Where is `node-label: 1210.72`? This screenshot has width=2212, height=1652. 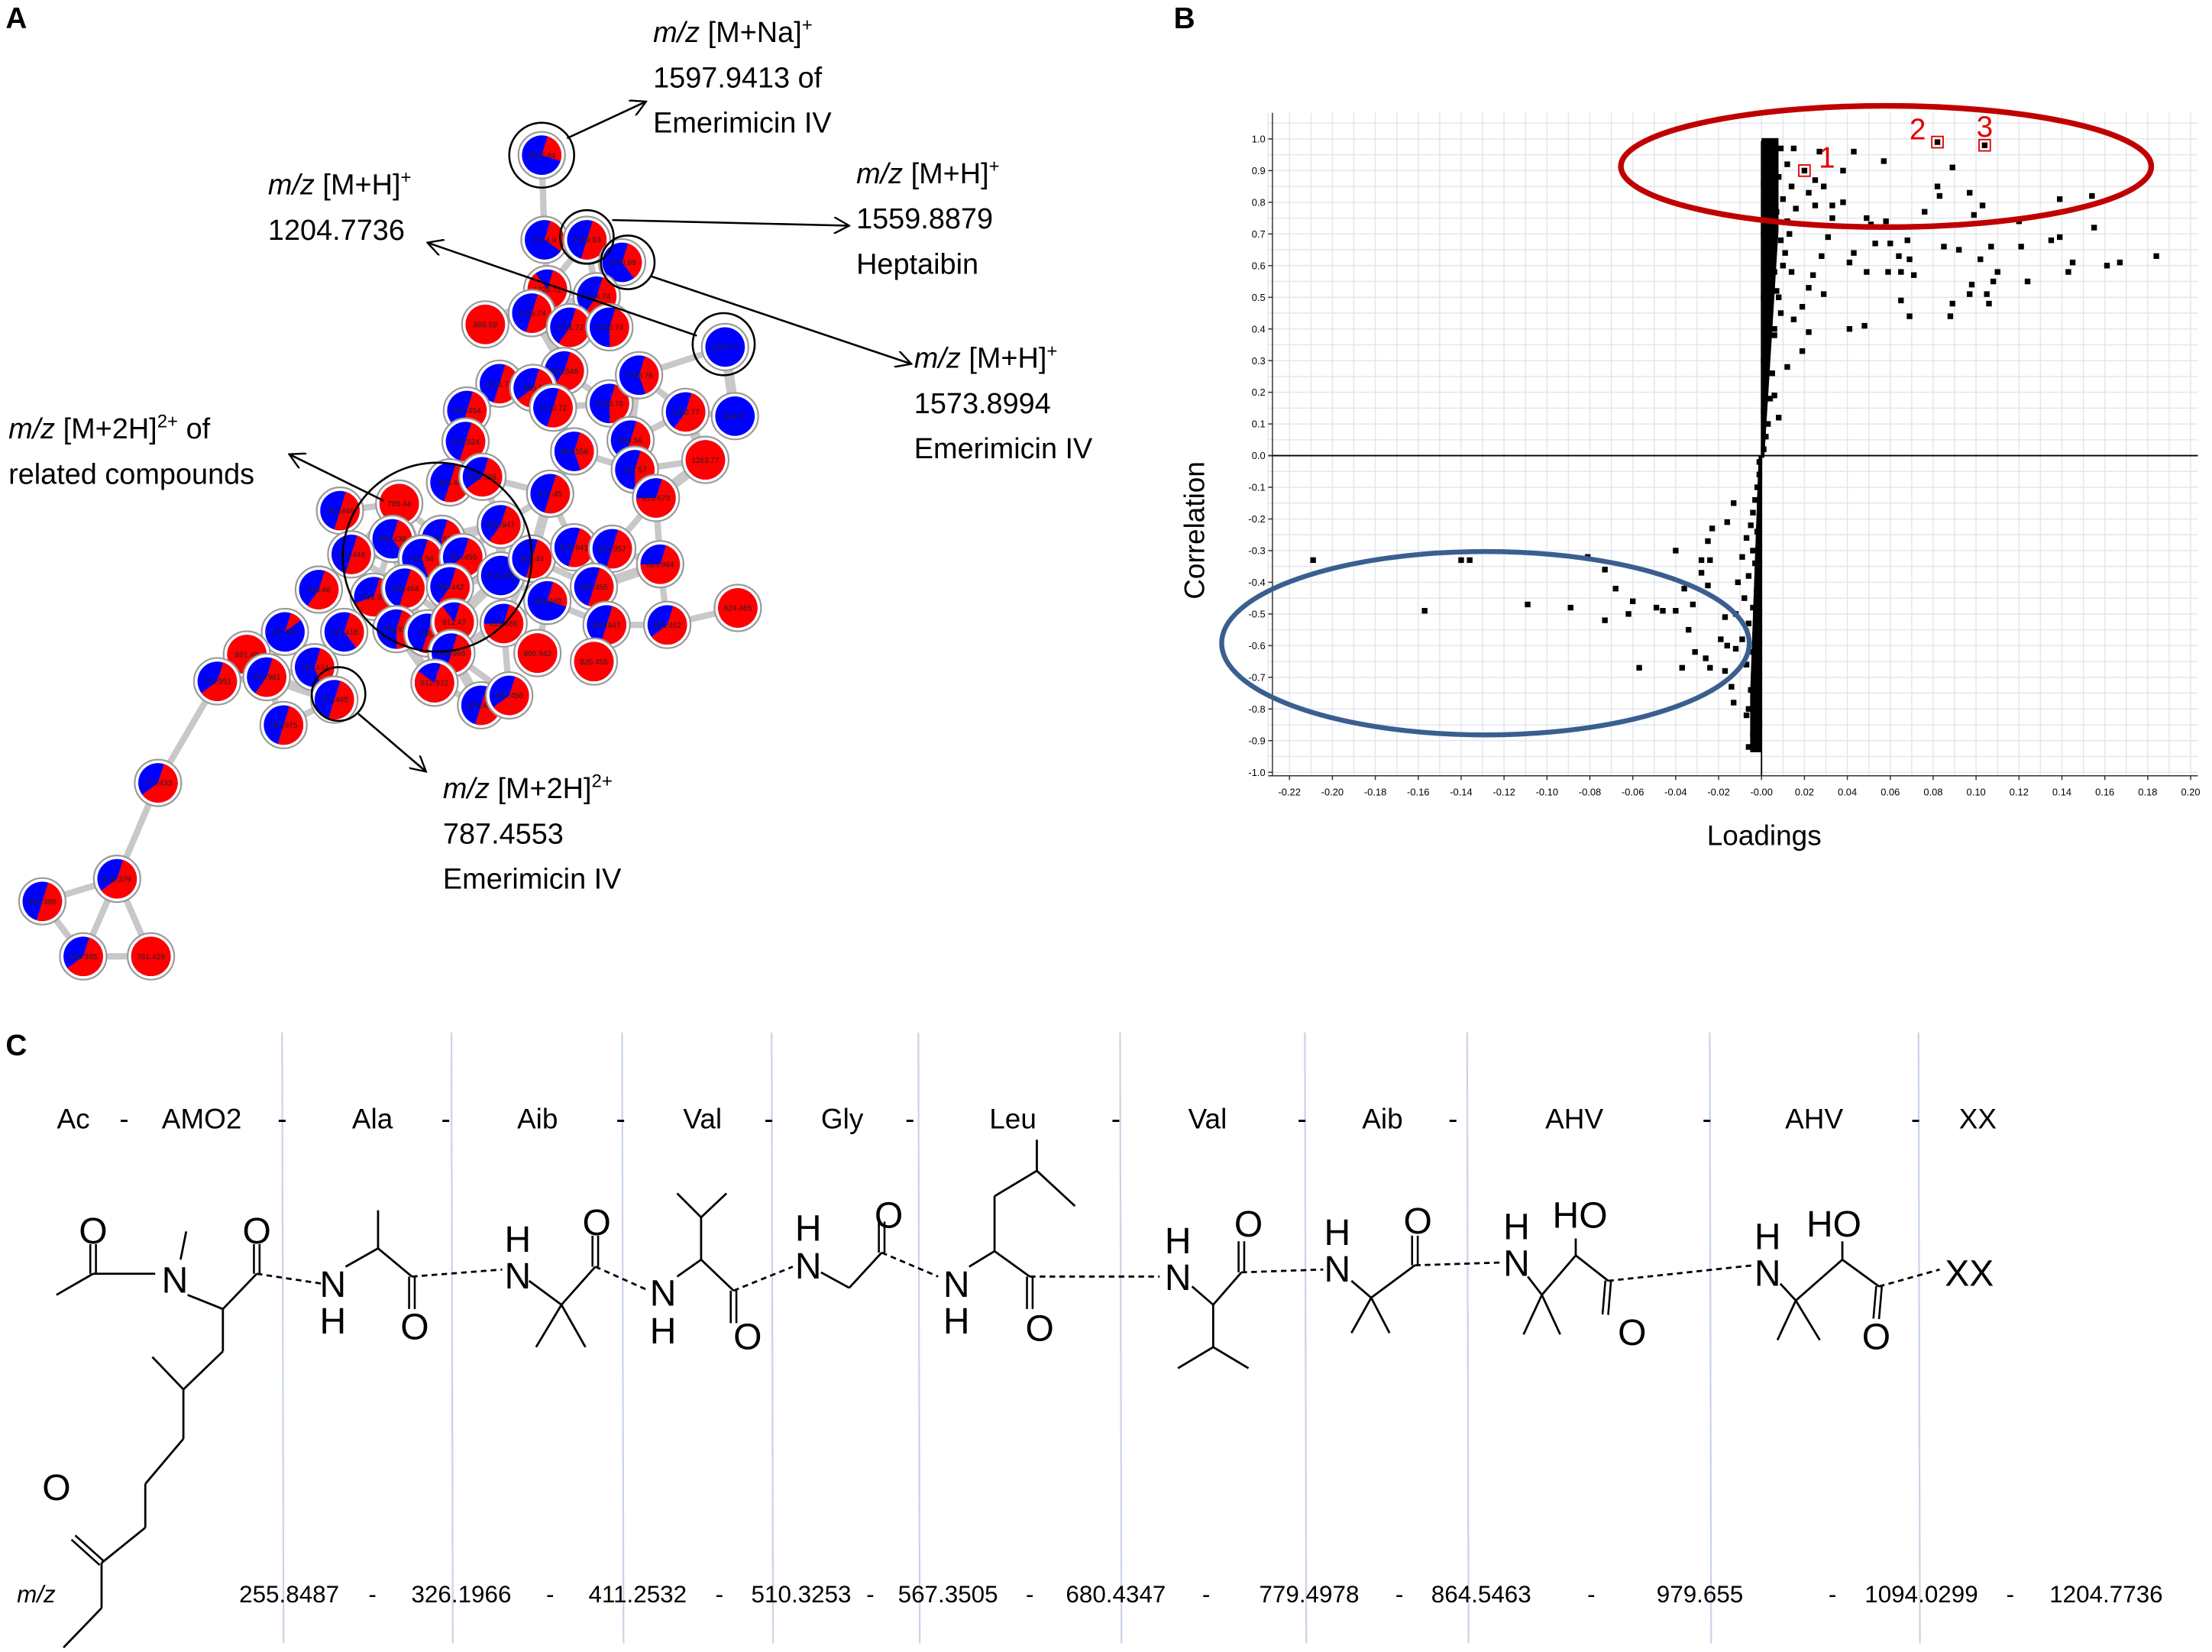 node-label: 1210.72 is located at coordinates (553, 408).